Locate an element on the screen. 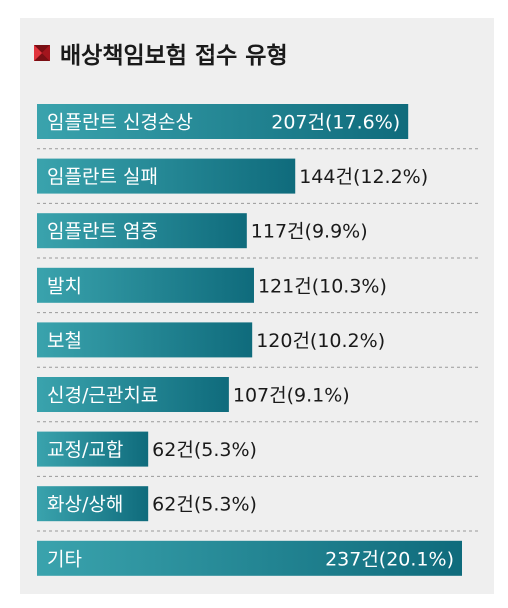  chart-header: 배상책임보험 접수 유형 is located at coordinates (161, 53).